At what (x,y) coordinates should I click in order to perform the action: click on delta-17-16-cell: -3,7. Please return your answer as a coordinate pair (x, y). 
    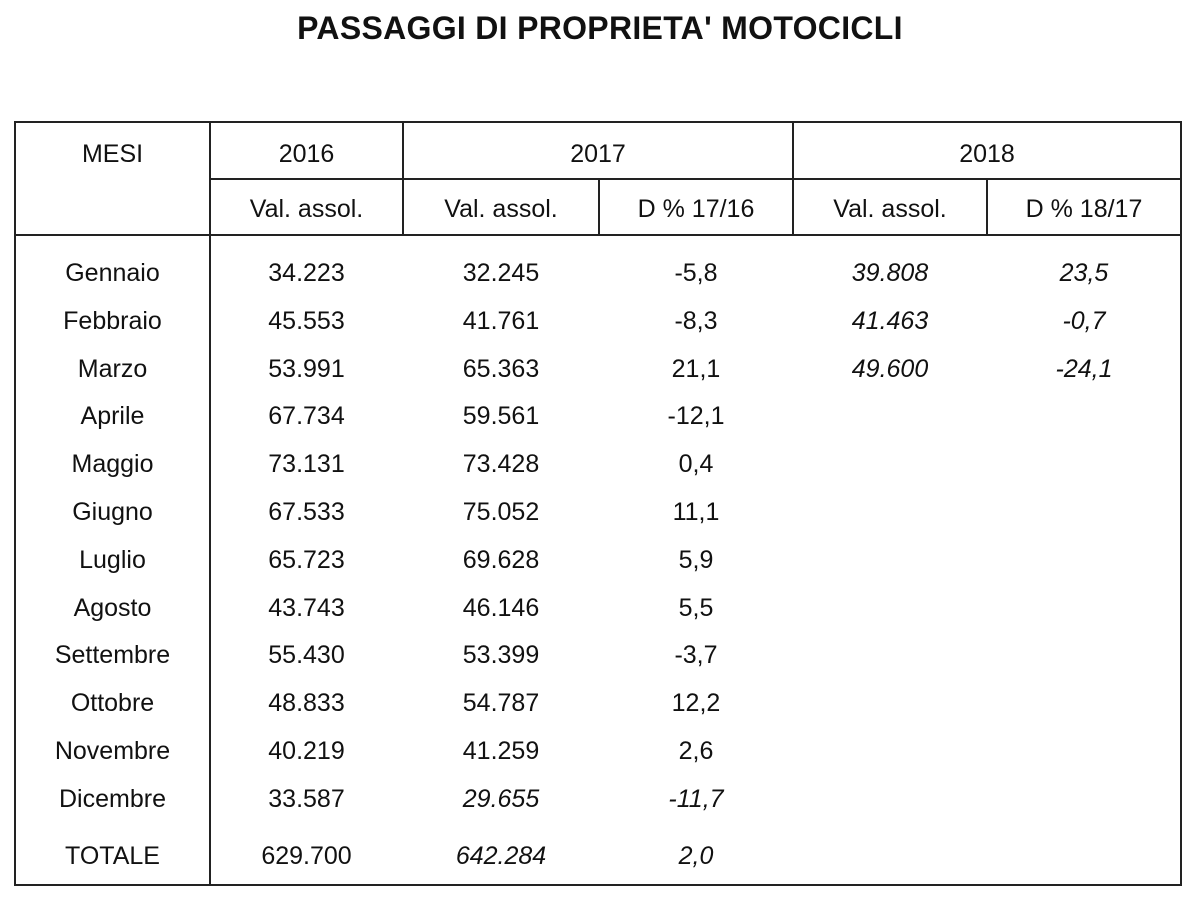
    Looking at the image, I should click on (696, 655).